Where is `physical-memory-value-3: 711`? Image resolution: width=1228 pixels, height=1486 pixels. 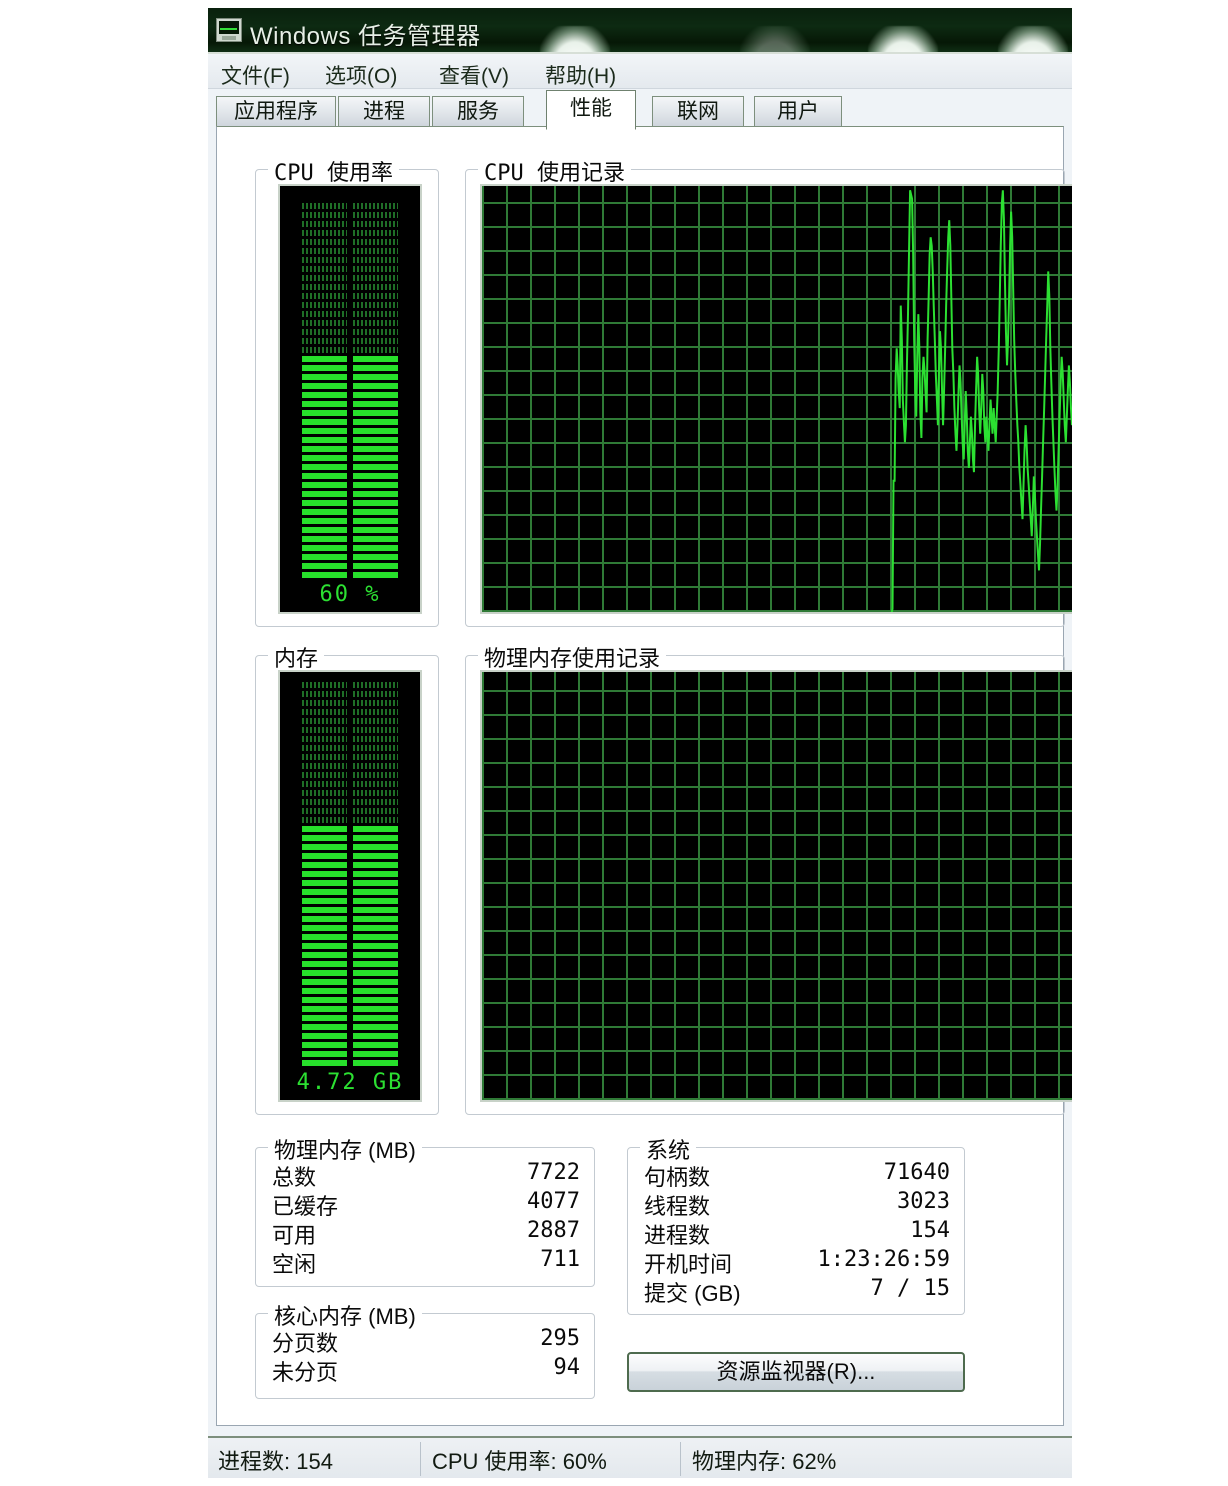 physical-memory-value-3: 711 is located at coordinates (560, 1259).